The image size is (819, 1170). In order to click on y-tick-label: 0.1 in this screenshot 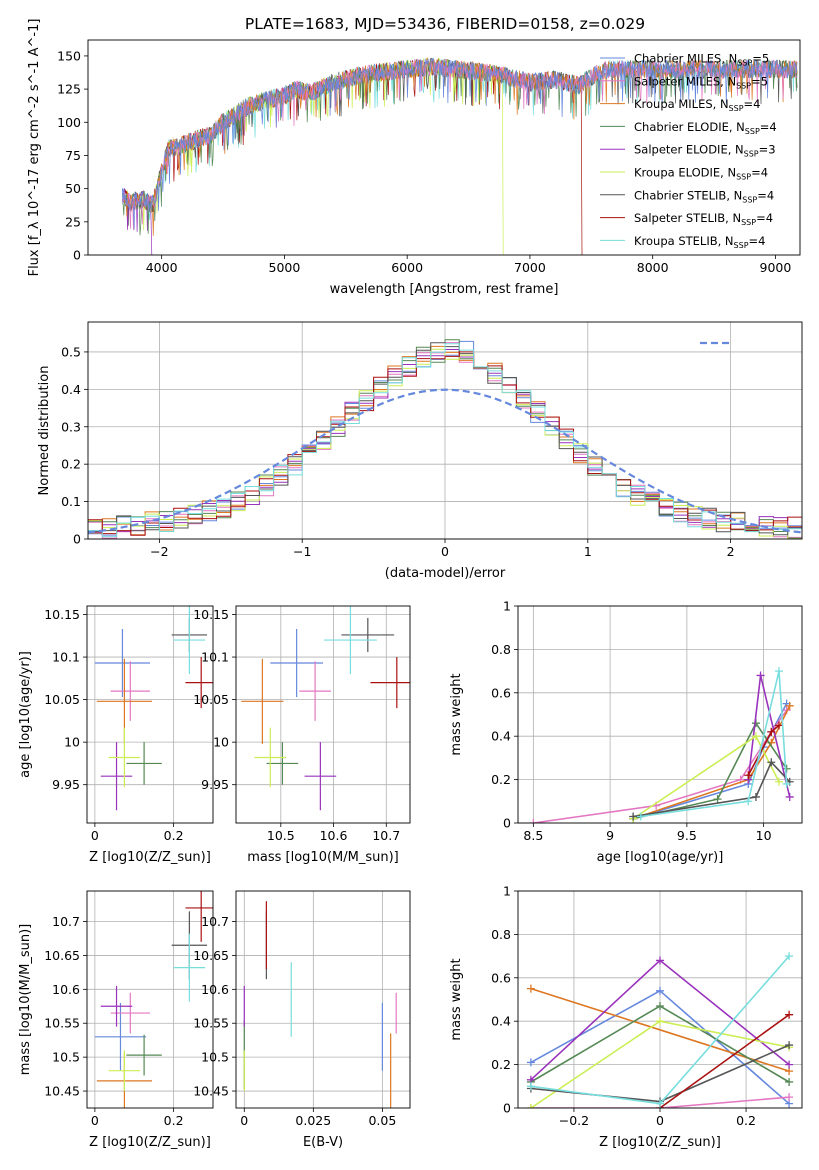, I will do `click(71, 501)`.